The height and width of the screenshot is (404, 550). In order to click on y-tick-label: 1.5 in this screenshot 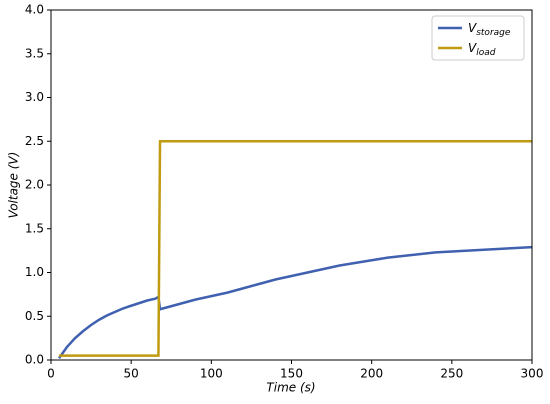, I will do `click(34, 228)`.